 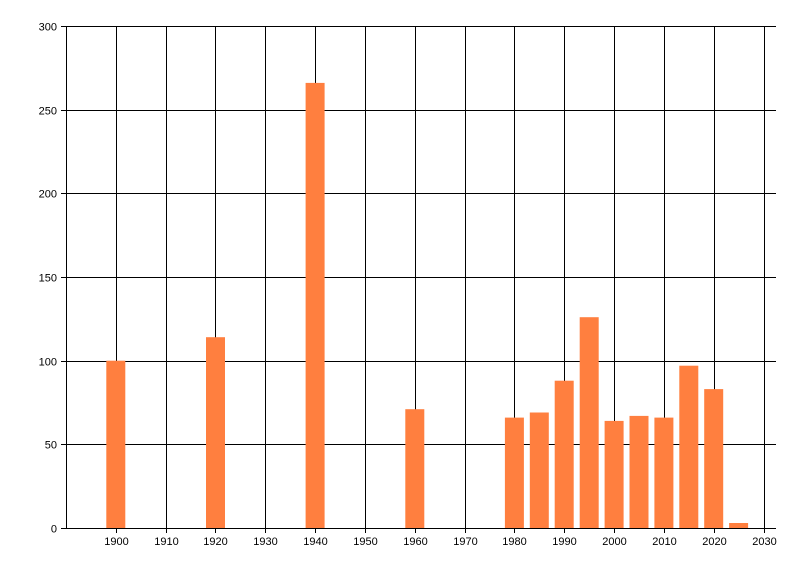 I want to click on y-tick-label: 50, so click(x=51, y=446).